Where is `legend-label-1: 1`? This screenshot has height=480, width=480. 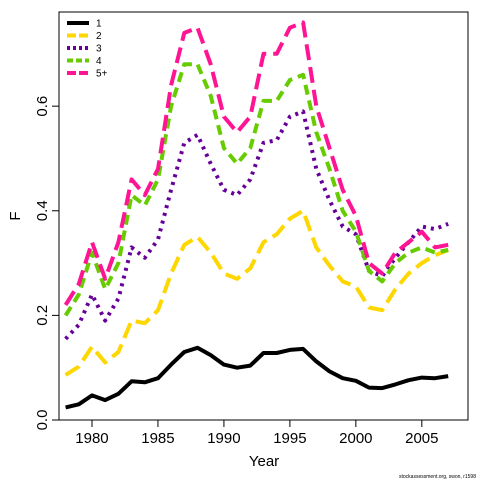 legend-label-1: 1 is located at coordinates (99, 24).